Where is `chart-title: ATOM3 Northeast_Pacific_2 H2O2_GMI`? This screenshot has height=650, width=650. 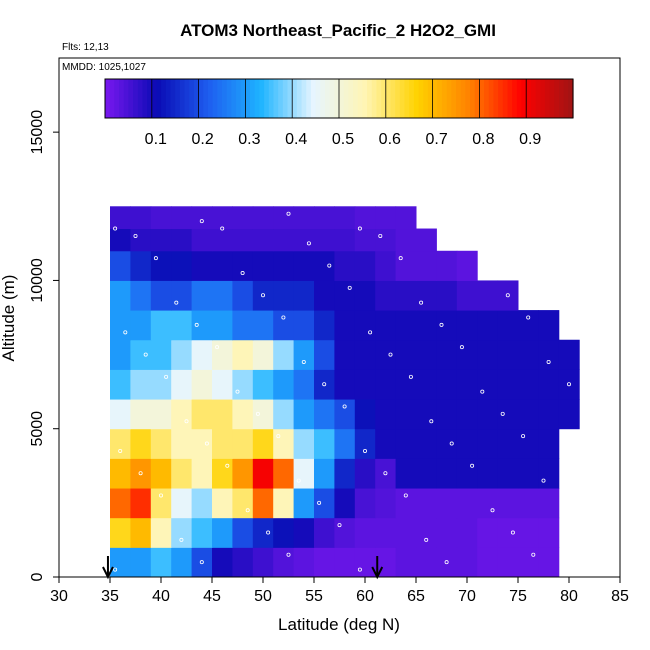 chart-title: ATOM3 Northeast_Pacific_2 H2O2_GMI is located at coordinates (338, 30).